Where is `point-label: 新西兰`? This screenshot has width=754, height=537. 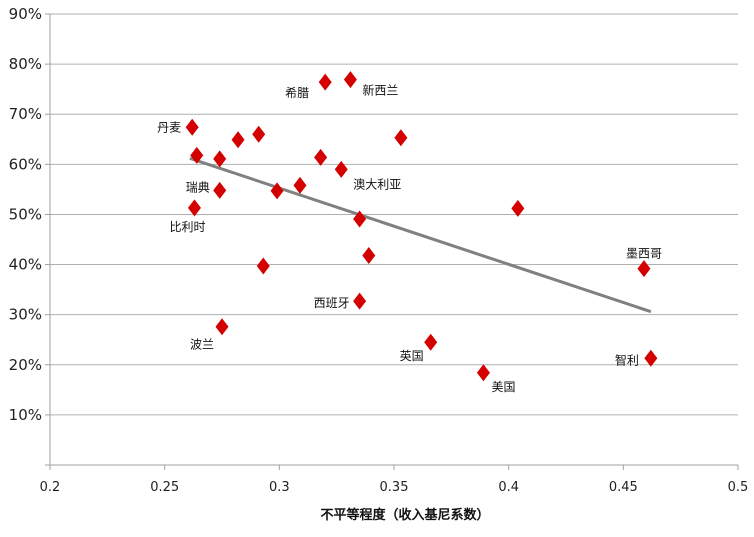
point-label: 新西兰 is located at coordinates (380, 90).